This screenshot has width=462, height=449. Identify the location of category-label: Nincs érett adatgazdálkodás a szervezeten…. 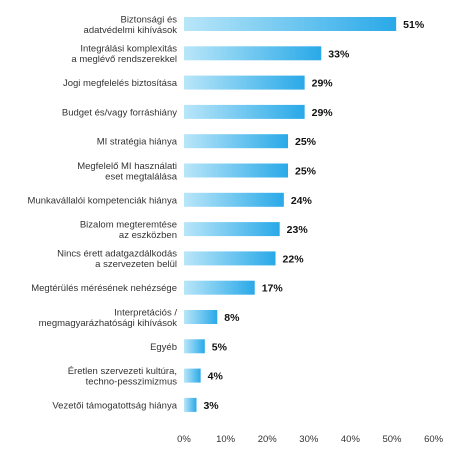
(117, 260).